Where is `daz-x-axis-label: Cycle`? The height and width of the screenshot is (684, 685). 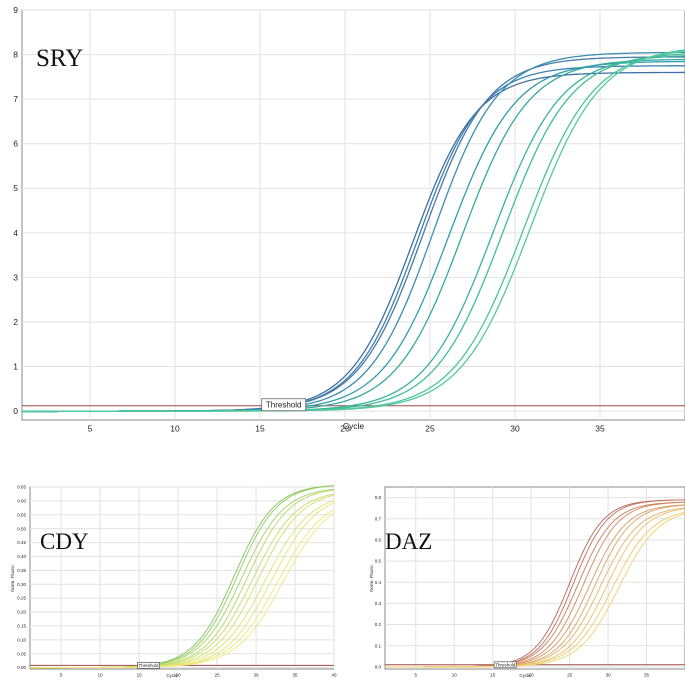
daz-x-axis-label: Cycle is located at coordinates (525, 675).